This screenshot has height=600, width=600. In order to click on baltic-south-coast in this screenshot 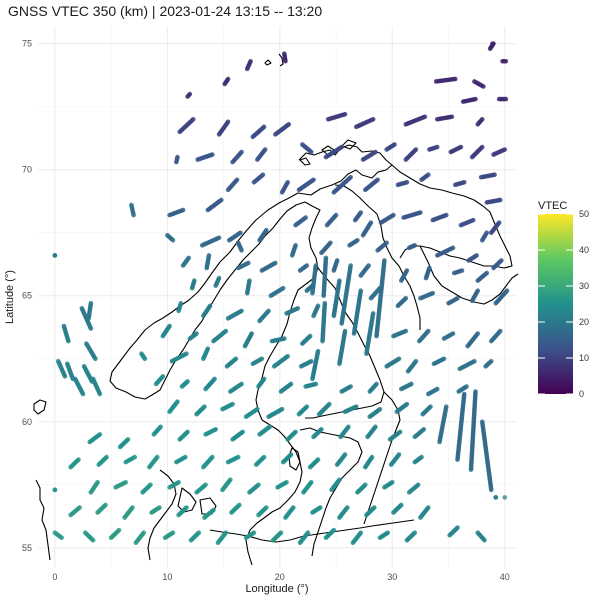, I will do `click(312, 531)`.